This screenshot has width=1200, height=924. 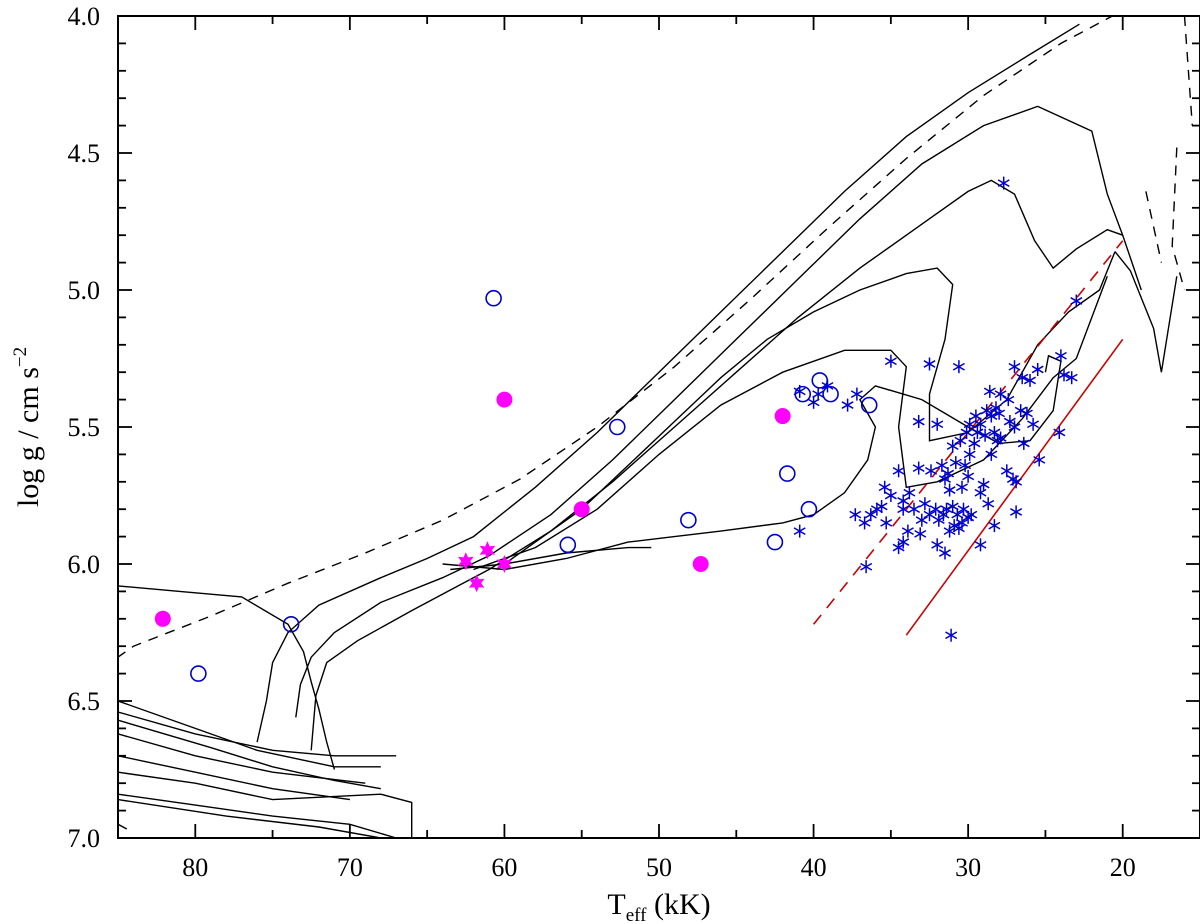 I want to click on x-tick-label: 80, so click(x=195, y=867).